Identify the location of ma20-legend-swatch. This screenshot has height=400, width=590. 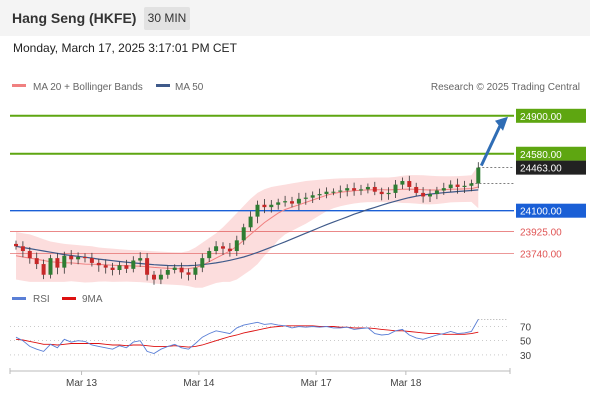
(19, 85).